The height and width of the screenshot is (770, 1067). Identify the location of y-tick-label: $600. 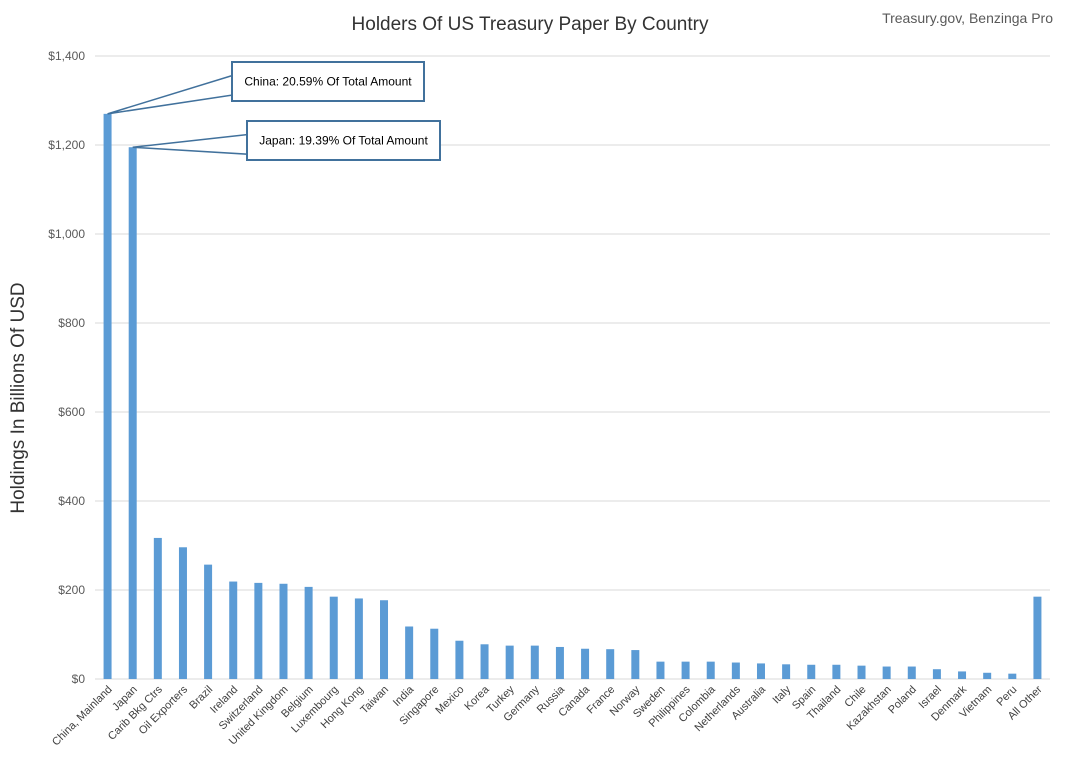
(71, 412).